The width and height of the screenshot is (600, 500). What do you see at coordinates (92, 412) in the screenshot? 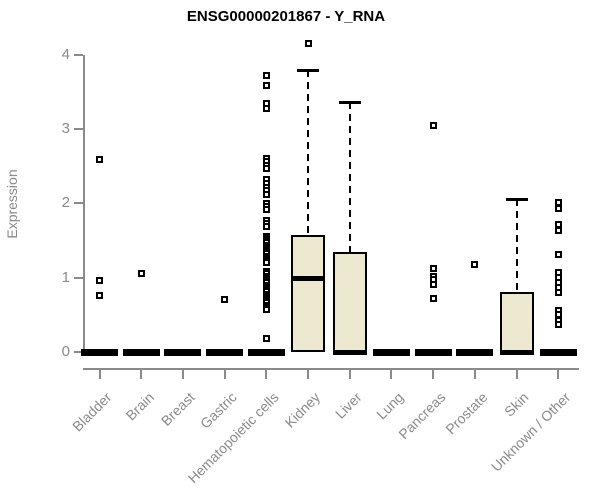
I see `x-category-label: Bladder` at bounding box center [92, 412].